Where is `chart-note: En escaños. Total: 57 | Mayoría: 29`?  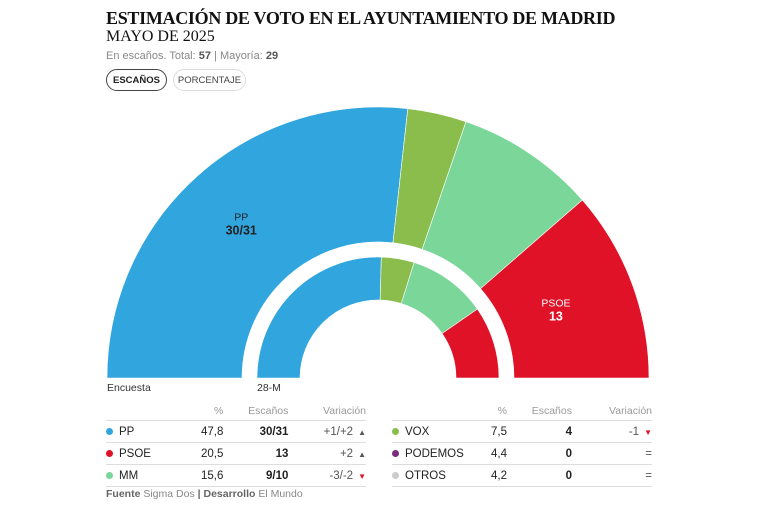
chart-note: En escaños. Total: 57 | Mayoría: 29 is located at coordinates (192, 56).